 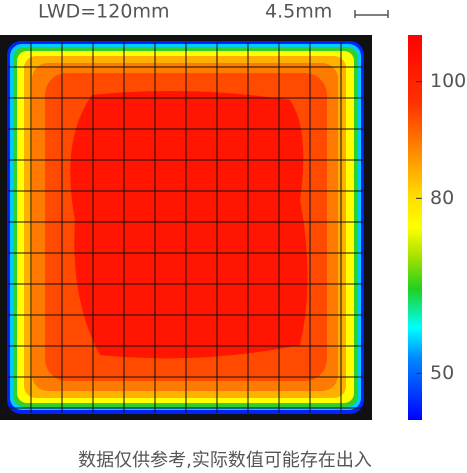 I want to click on colorbar-tick-label: 50, so click(x=442, y=373).